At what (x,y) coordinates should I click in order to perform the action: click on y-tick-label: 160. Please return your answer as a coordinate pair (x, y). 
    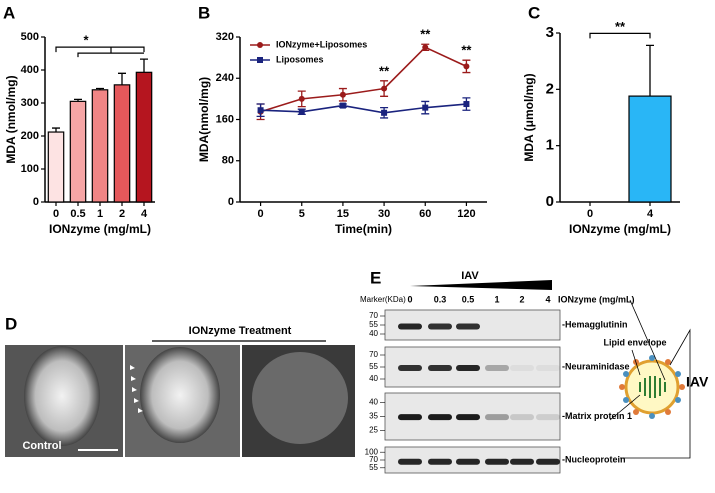
    Looking at the image, I should click on (225, 119).